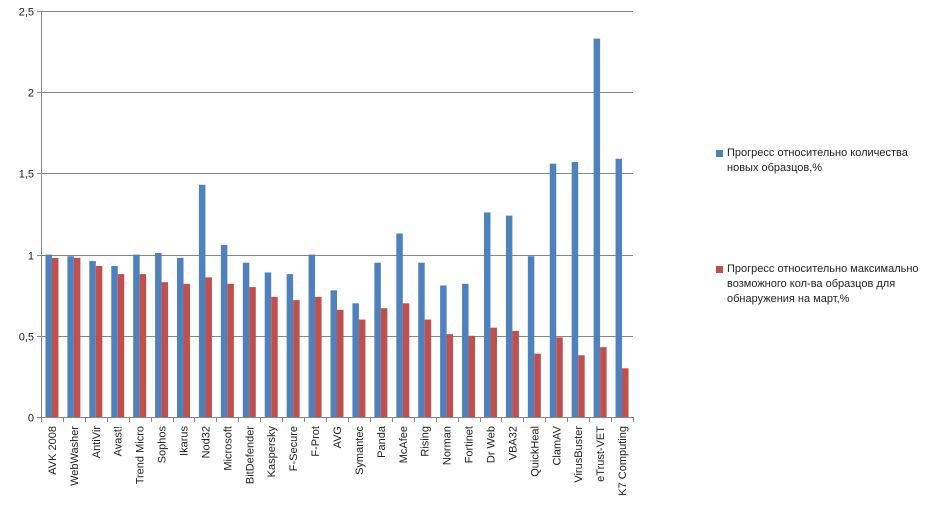 Image resolution: width=931 pixels, height=513 pixels. I want to click on category-label: WebWasher, so click(75, 456).